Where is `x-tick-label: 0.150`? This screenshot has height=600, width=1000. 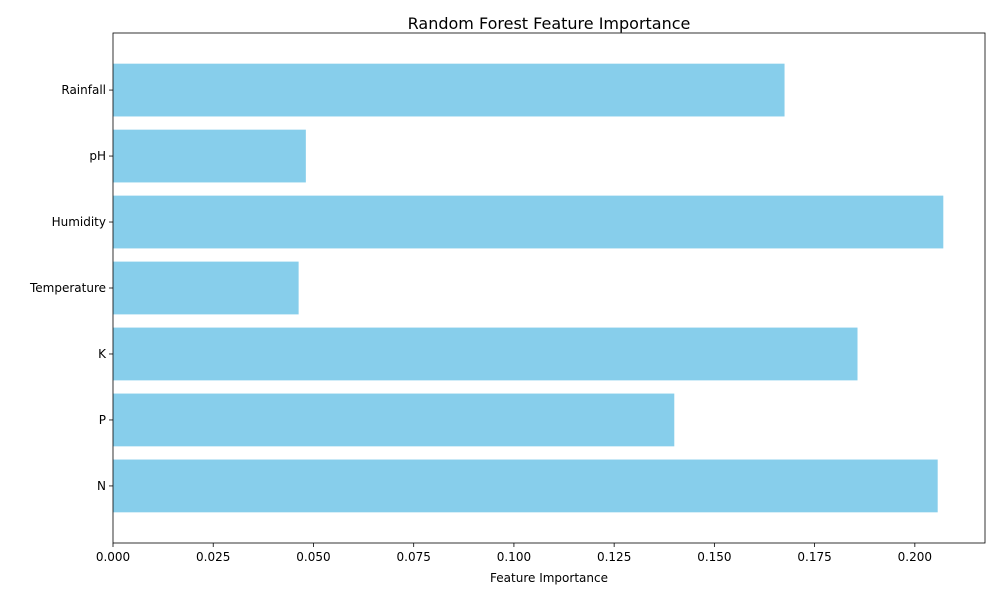
x-tick-label: 0.150 is located at coordinates (714, 557).